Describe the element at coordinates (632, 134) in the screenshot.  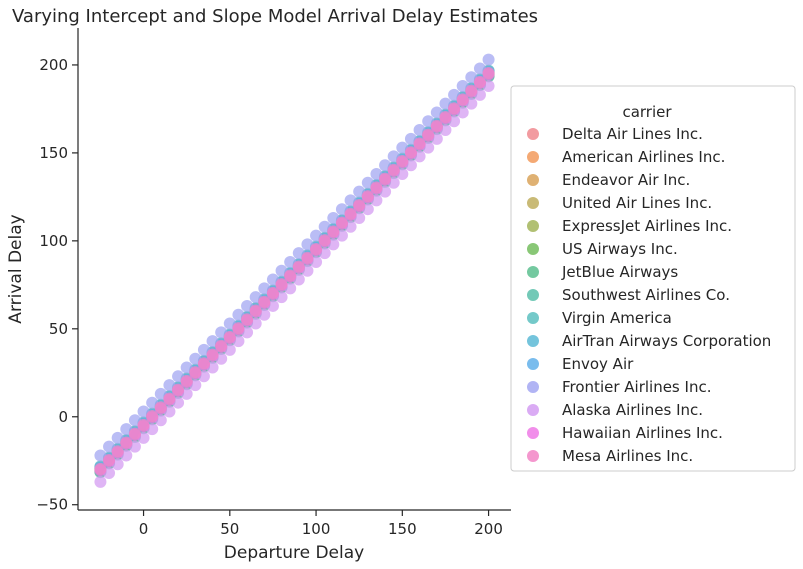
I see `legend-label: Delta Air Lines Inc.` at that location.